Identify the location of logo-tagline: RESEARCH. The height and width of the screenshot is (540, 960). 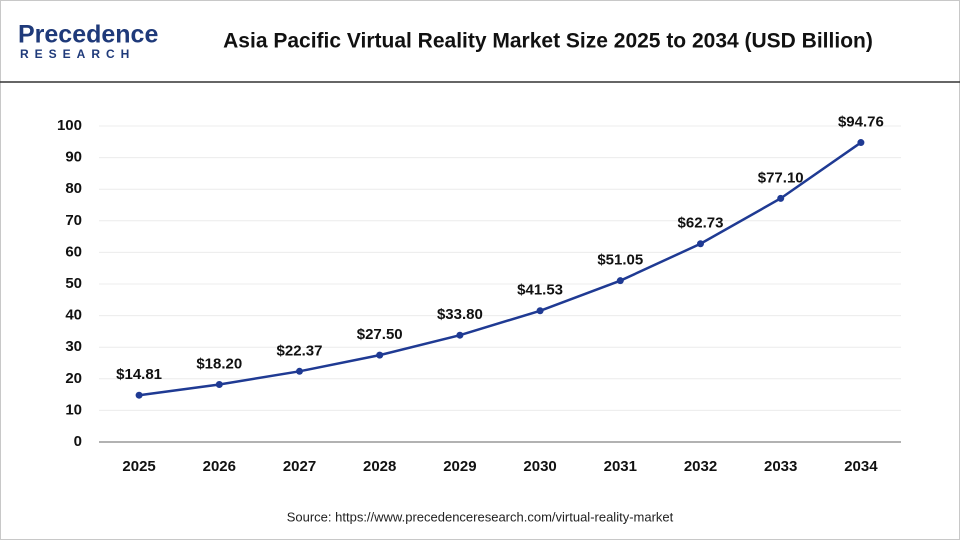
(77, 54).